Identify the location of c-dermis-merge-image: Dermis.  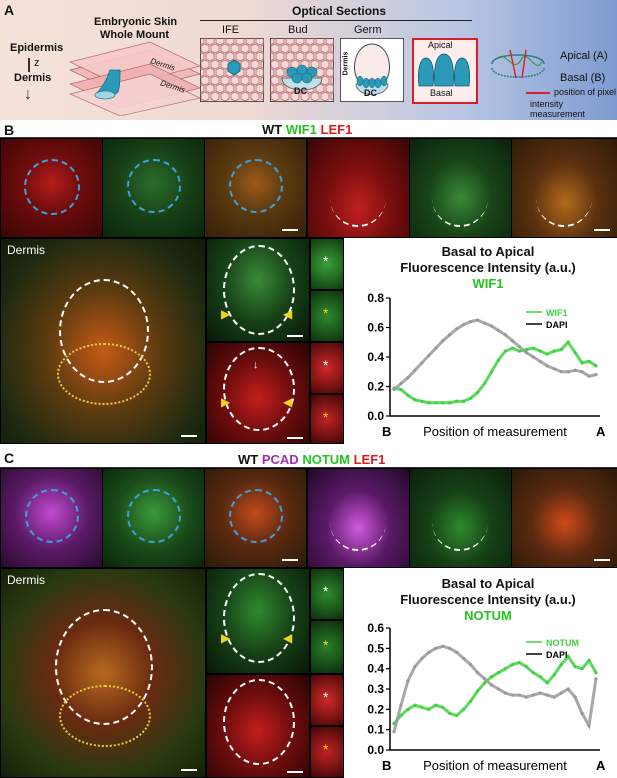
(103, 673).